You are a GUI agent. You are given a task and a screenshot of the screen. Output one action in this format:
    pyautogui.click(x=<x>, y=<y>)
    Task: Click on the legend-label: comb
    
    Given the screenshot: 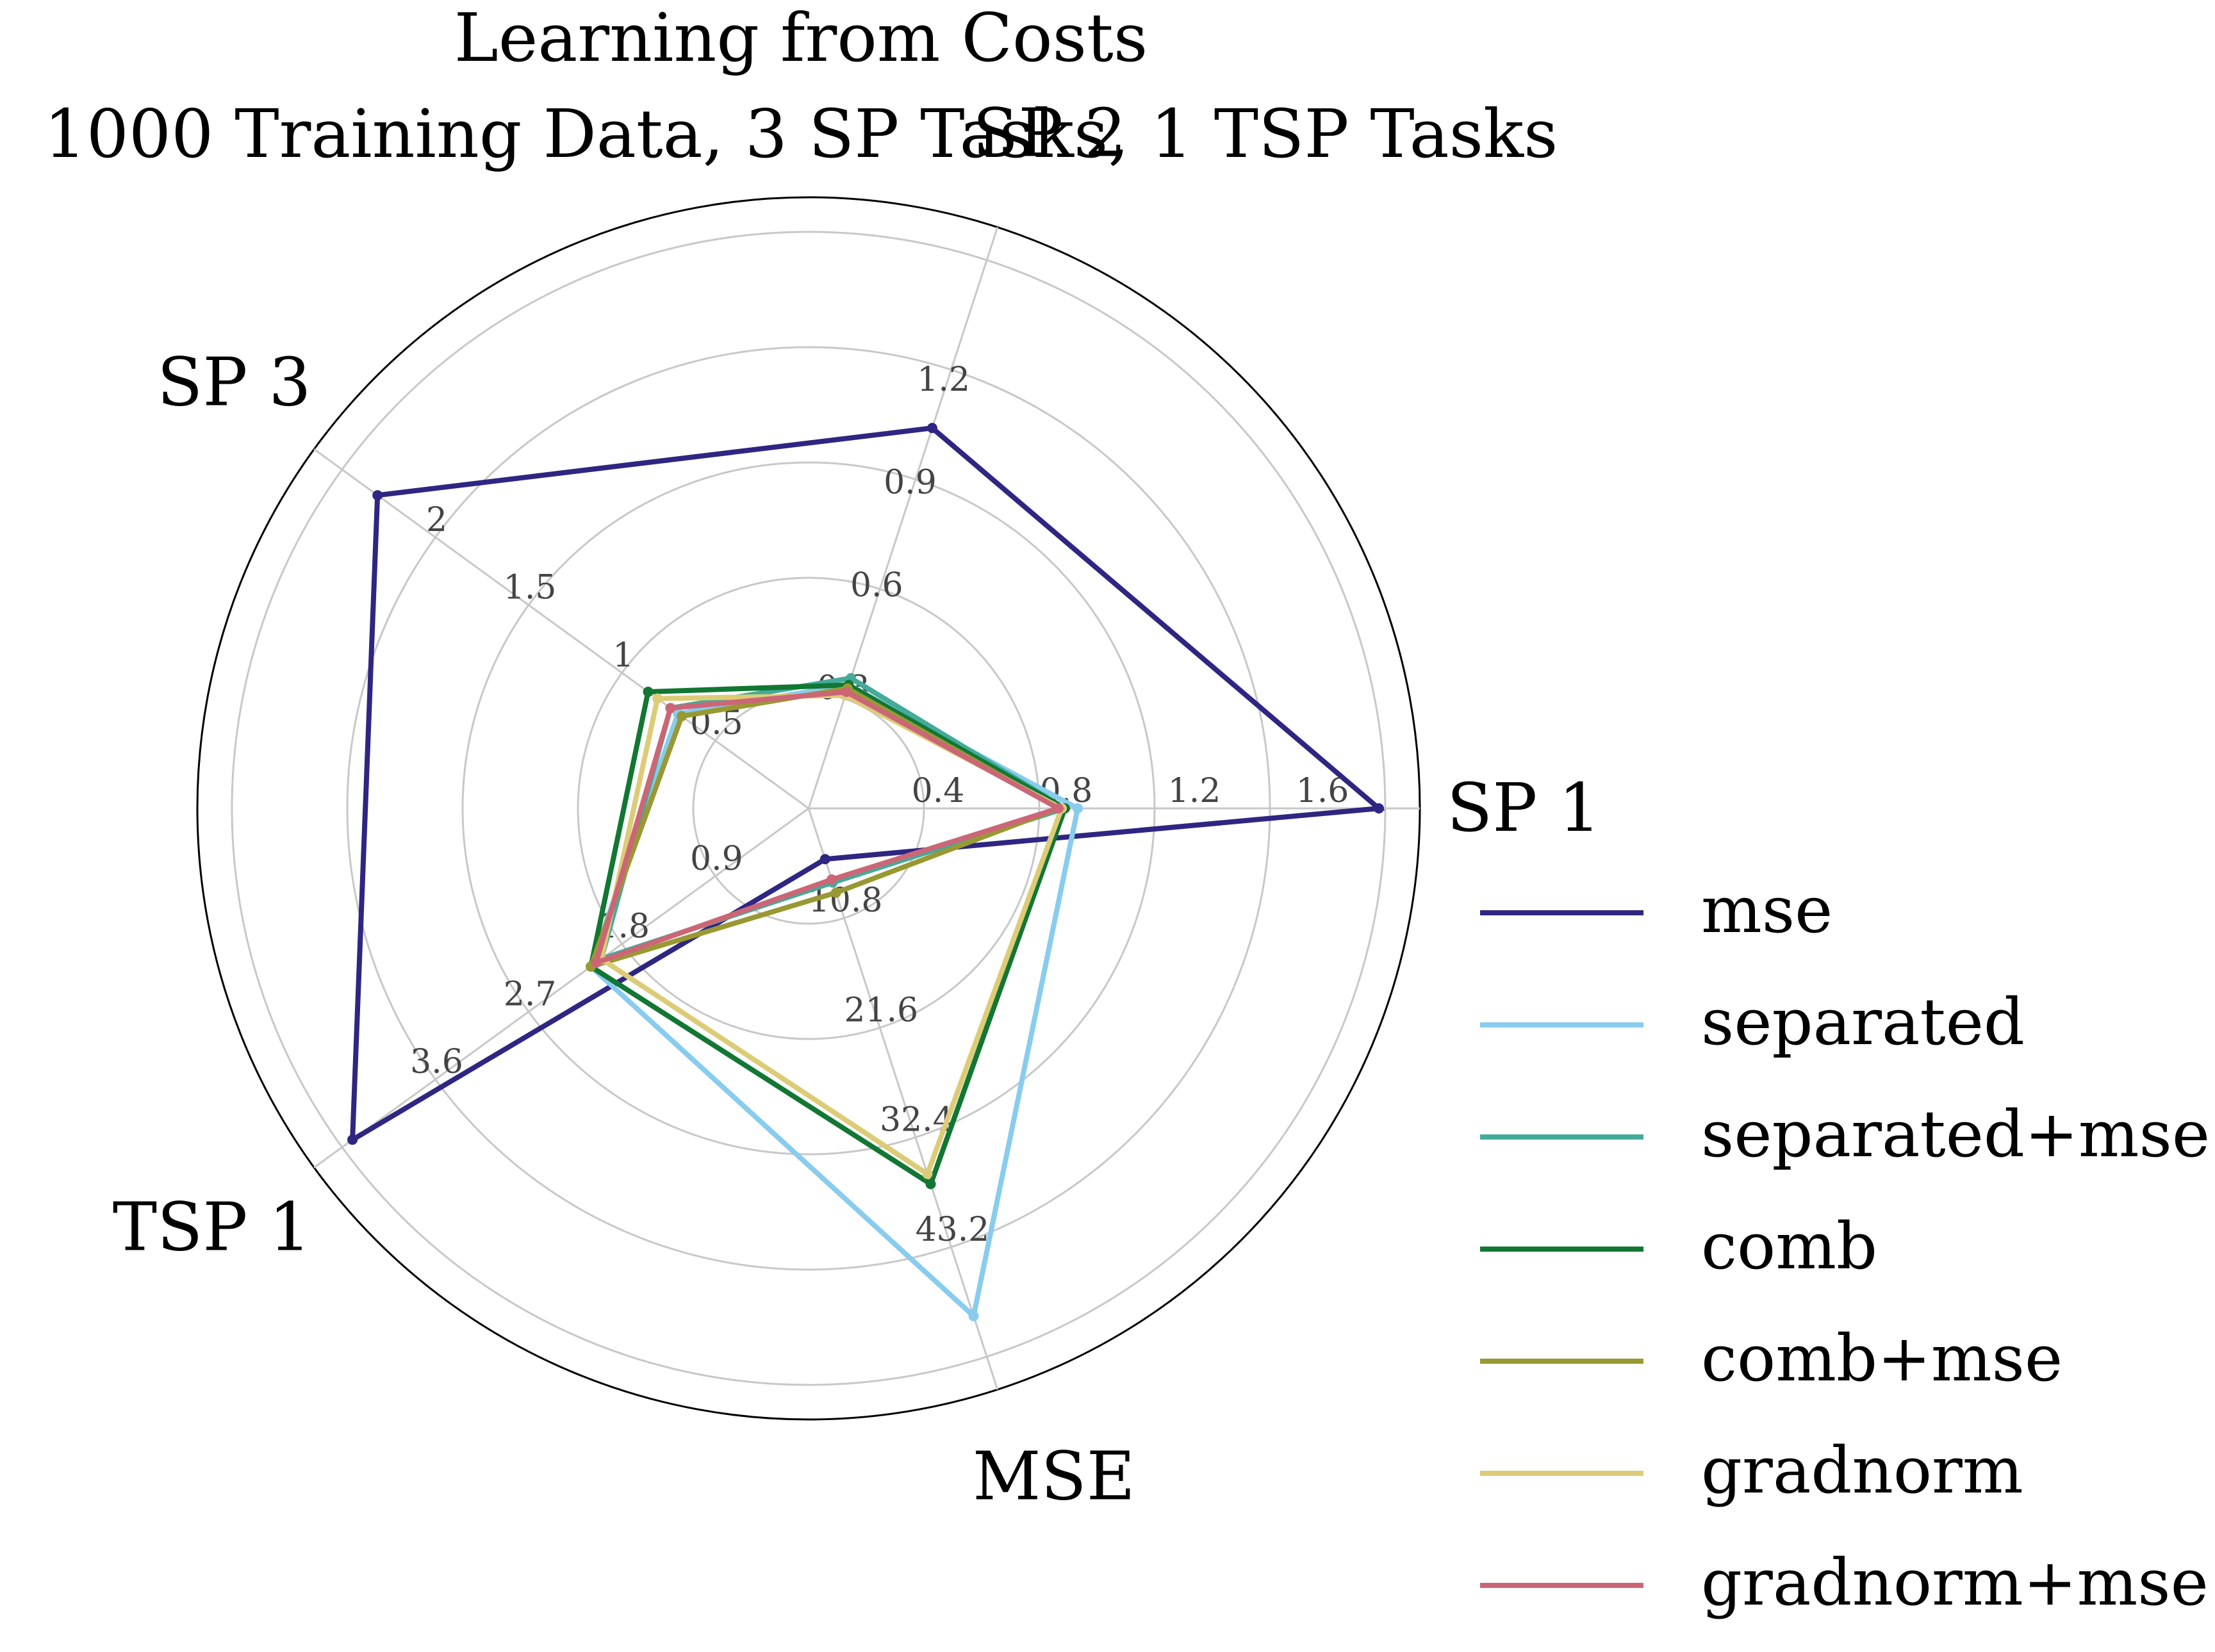 What is the action you would take?
    pyautogui.click(x=1789, y=1246)
    